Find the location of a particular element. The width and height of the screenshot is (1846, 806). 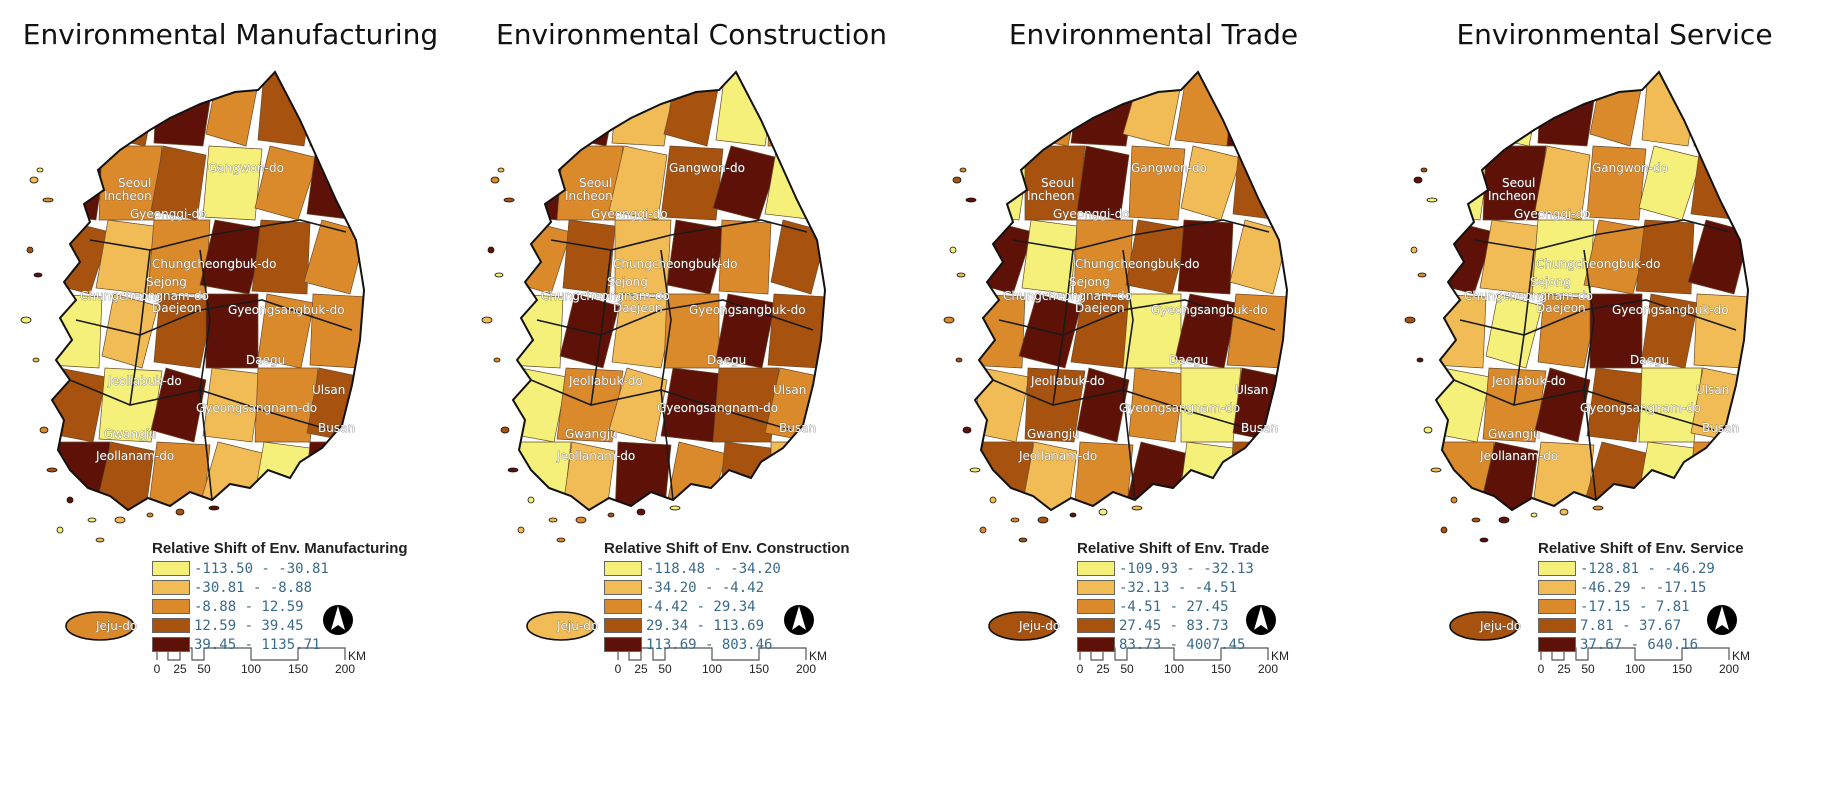

region-label: Chungcheongbuk-do is located at coordinates (1137, 264).